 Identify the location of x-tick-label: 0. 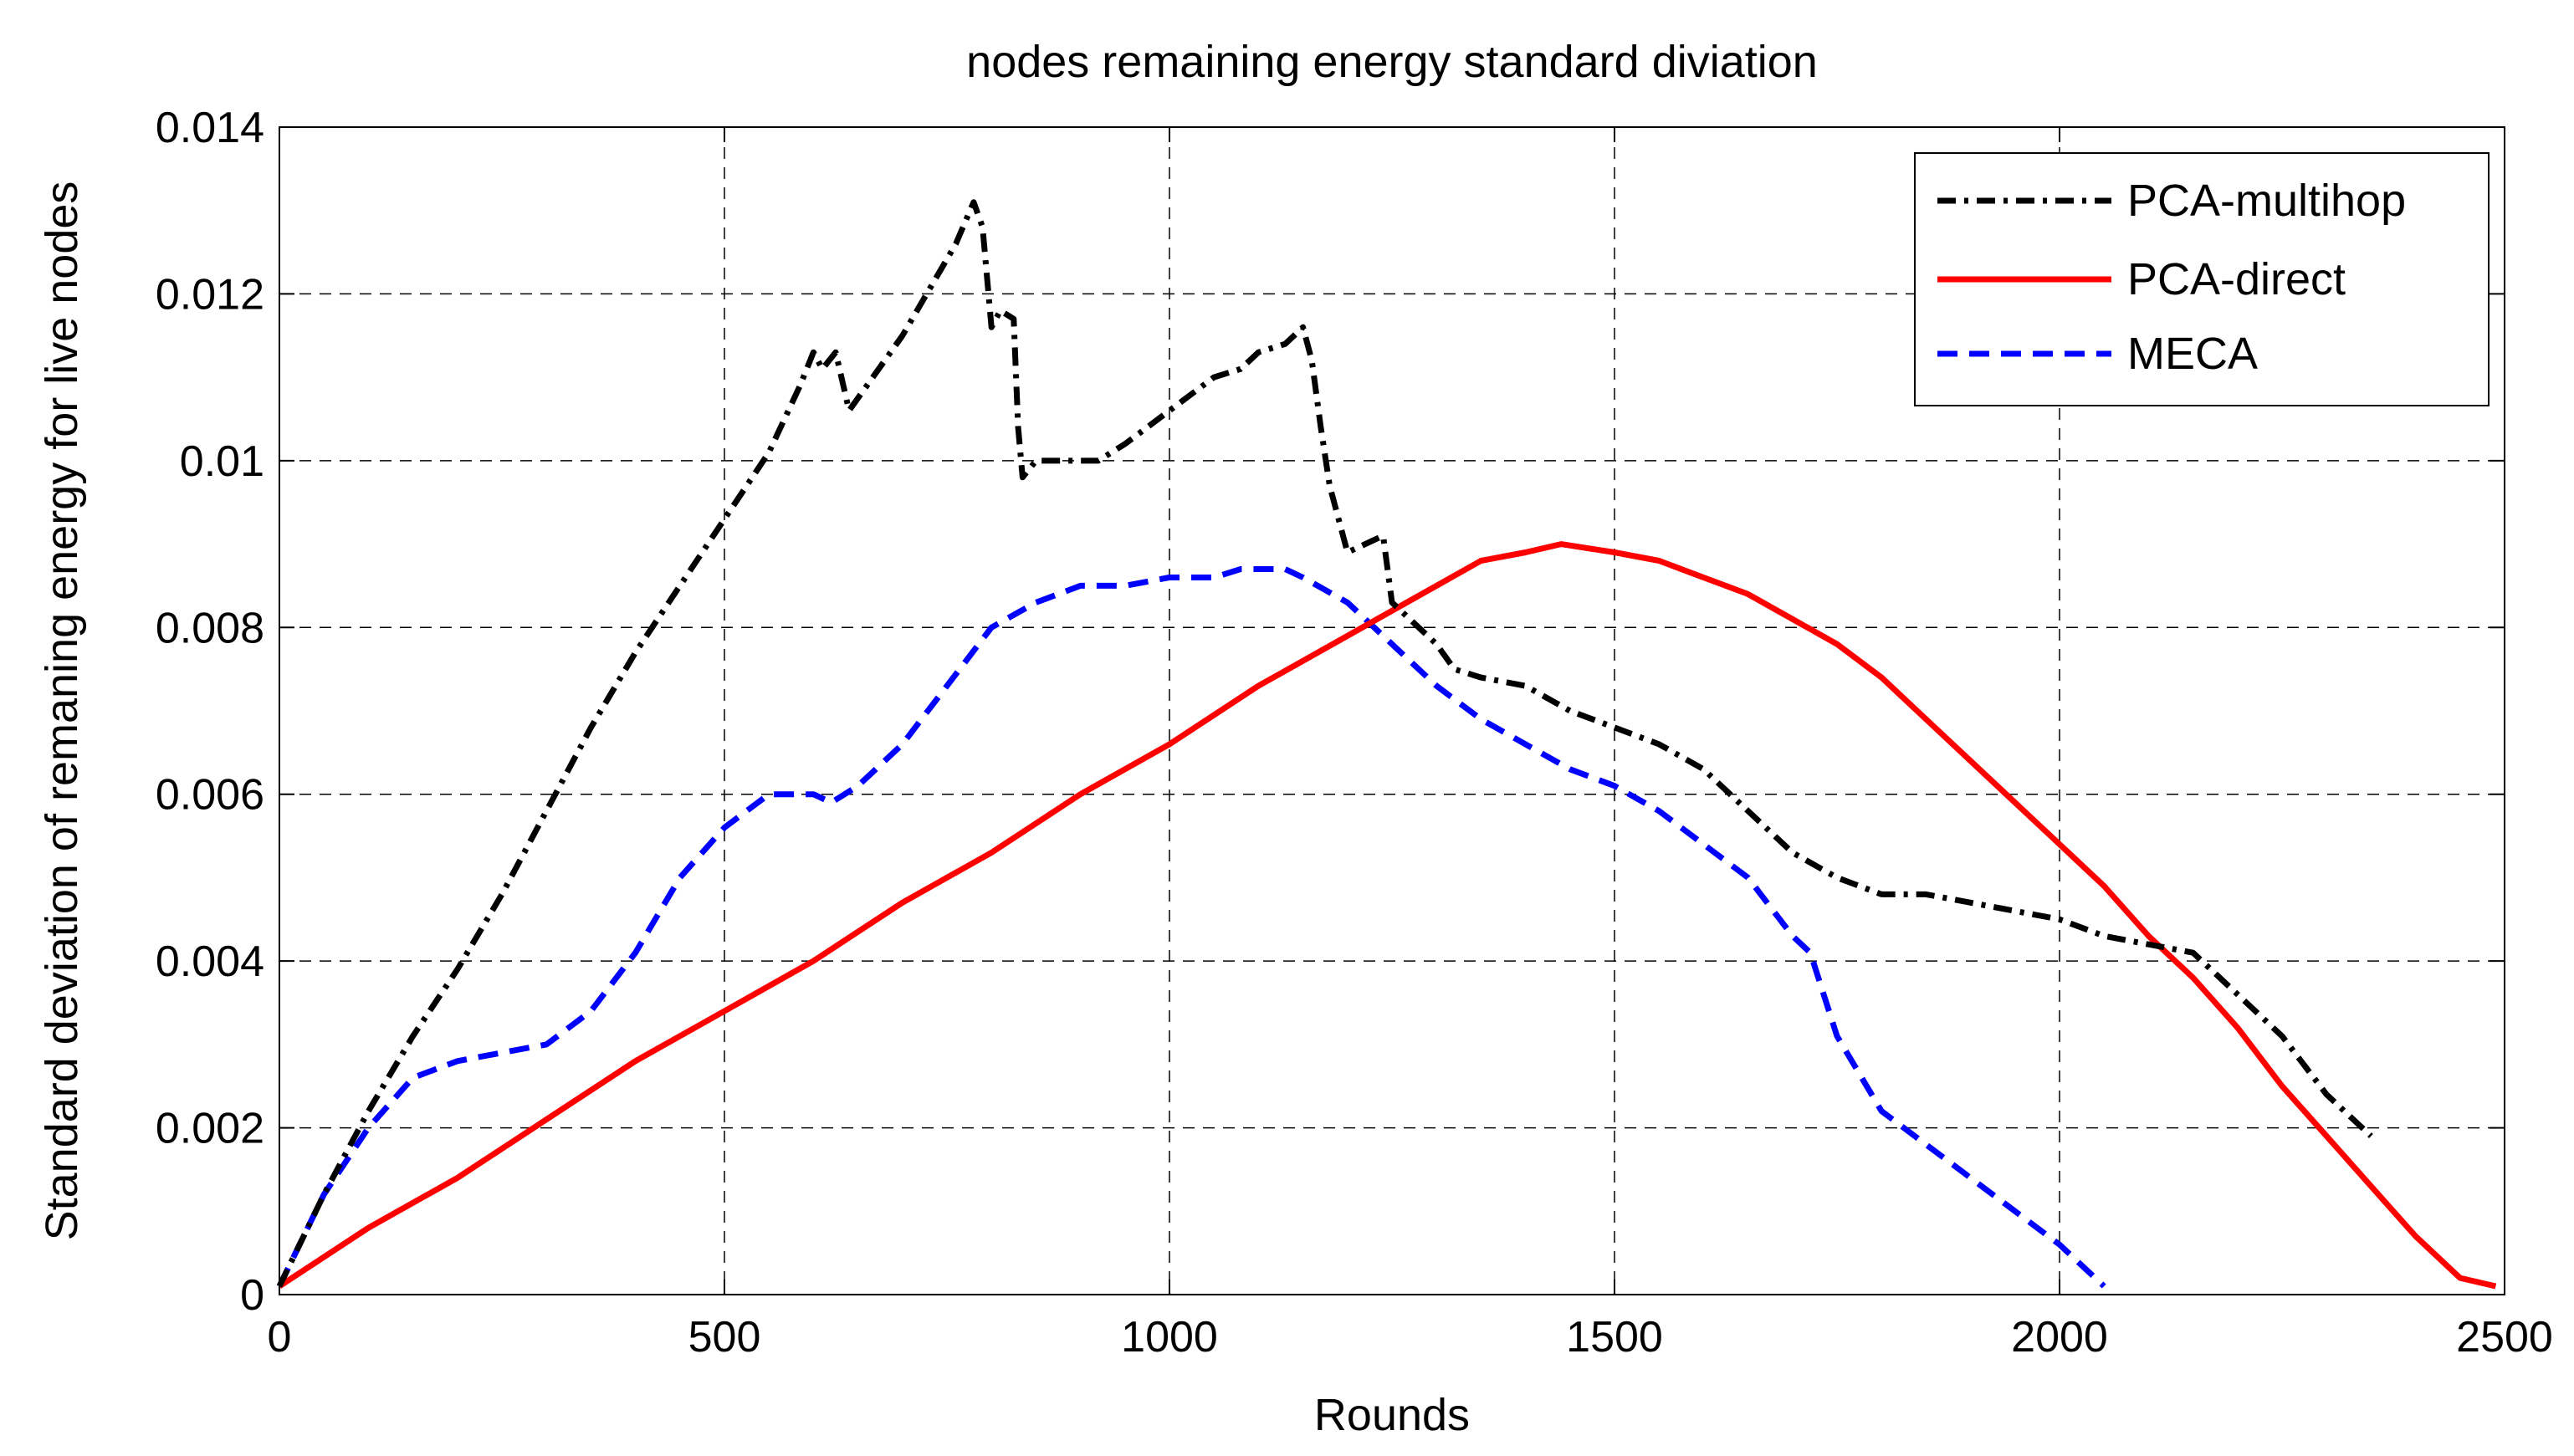
(280, 1337).